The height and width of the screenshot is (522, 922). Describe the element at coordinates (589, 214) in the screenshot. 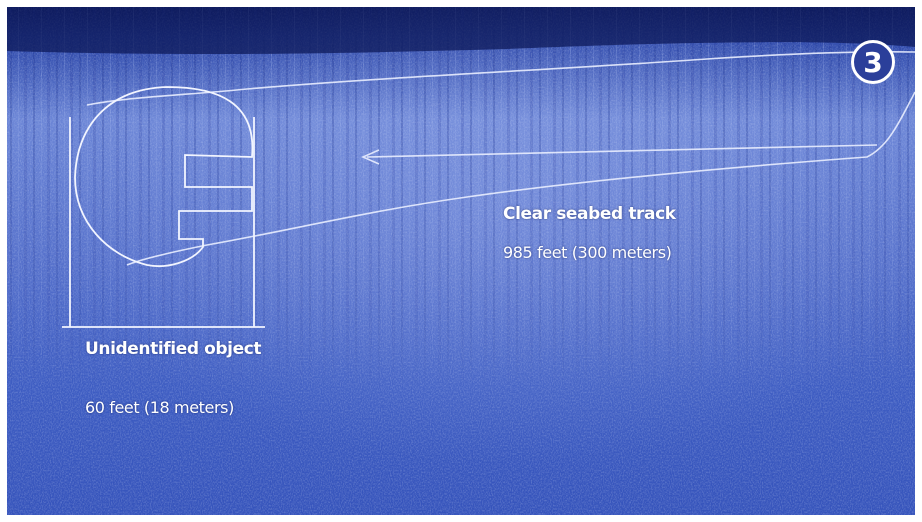

I see `track-label: Clear seabed track` at that location.